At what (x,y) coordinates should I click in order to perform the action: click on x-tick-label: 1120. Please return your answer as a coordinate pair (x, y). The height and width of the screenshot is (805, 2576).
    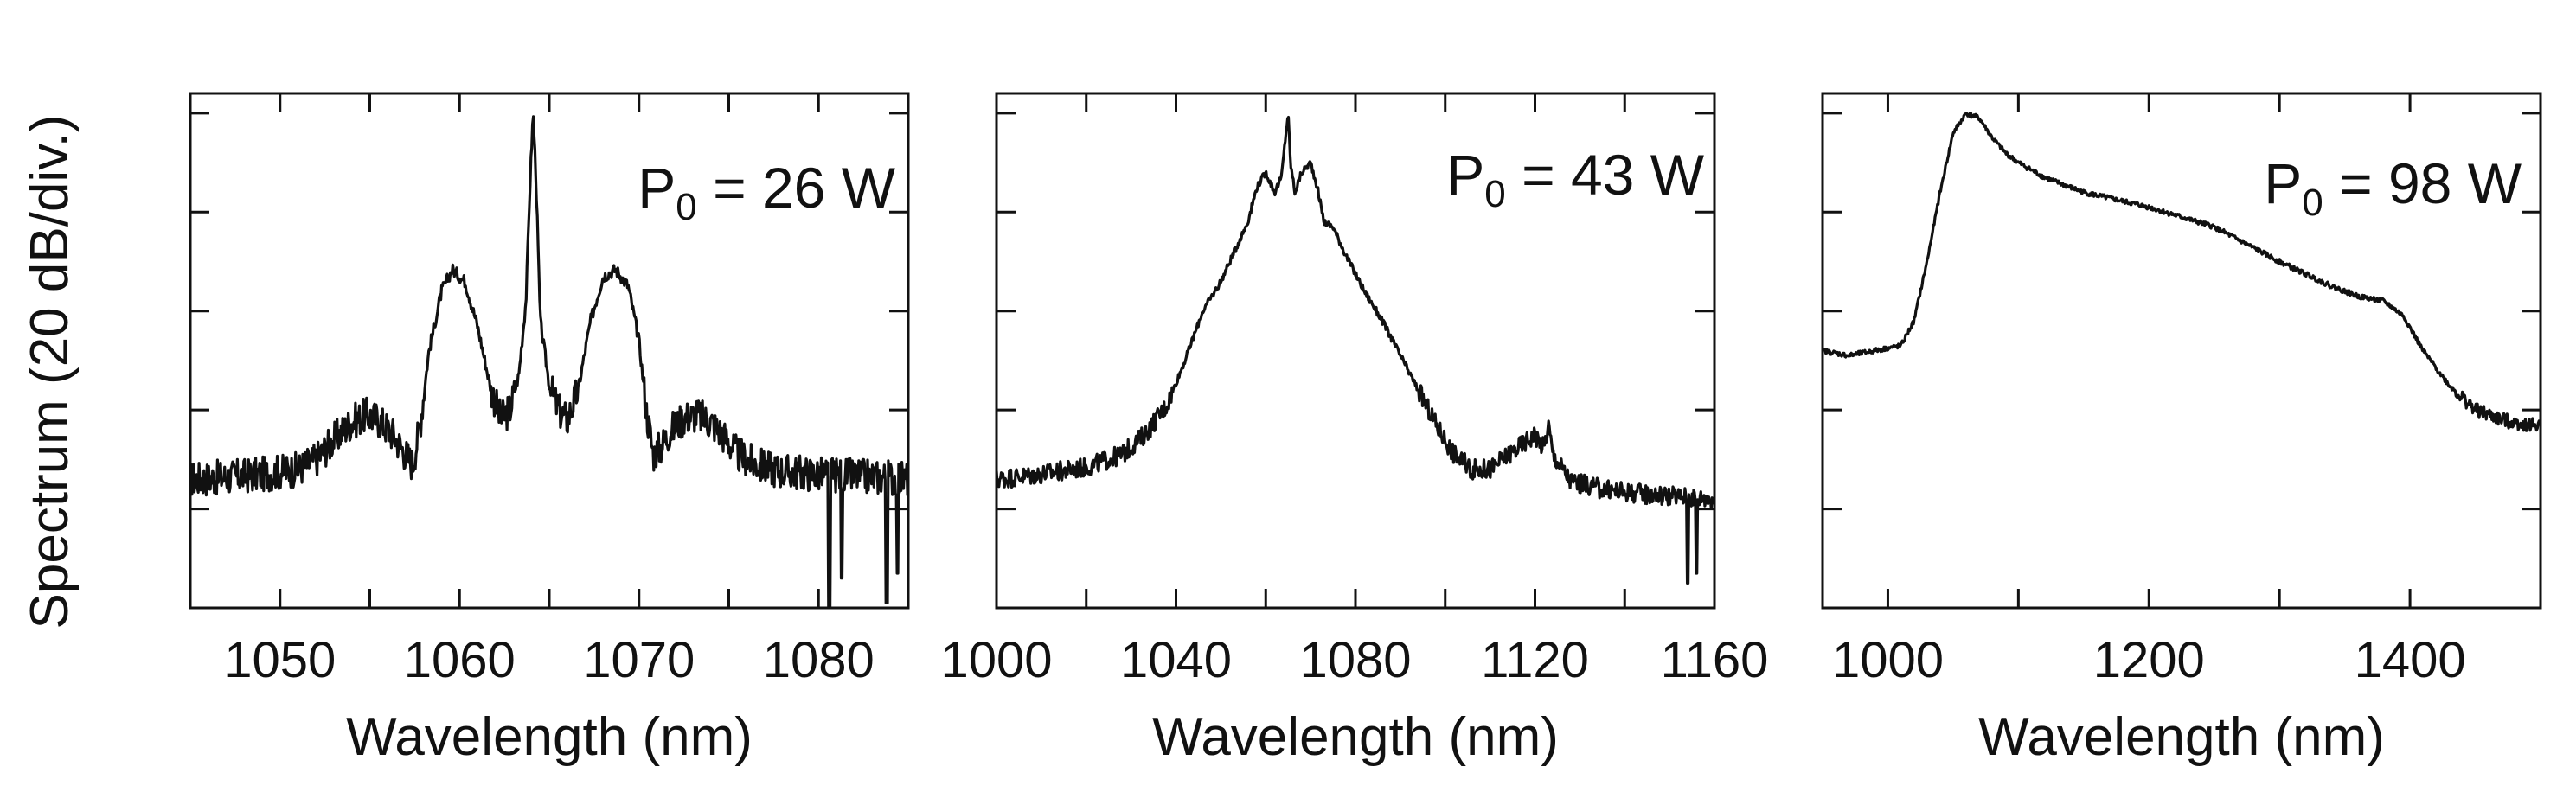
    Looking at the image, I should click on (1535, 660).